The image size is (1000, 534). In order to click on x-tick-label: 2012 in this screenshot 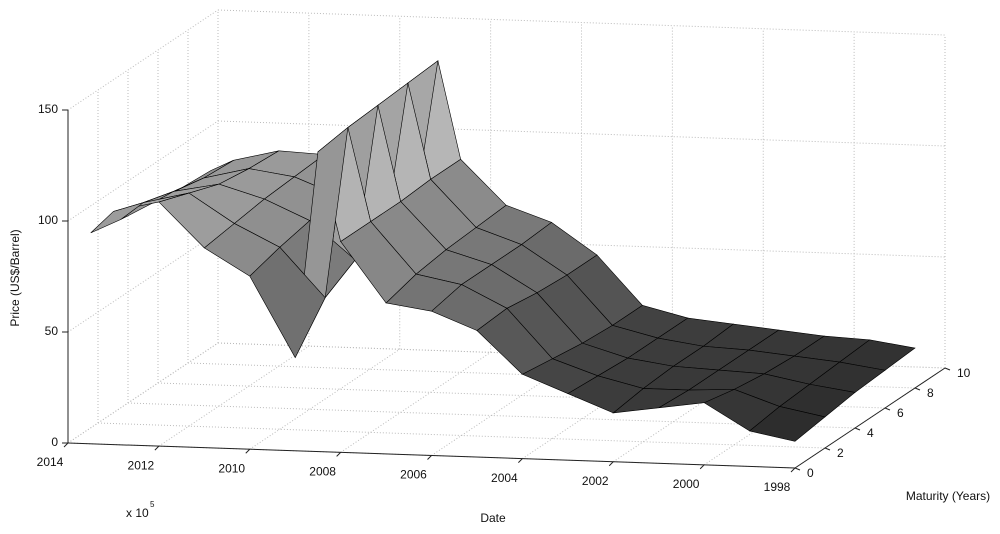, I will do `click(141, 465)`.